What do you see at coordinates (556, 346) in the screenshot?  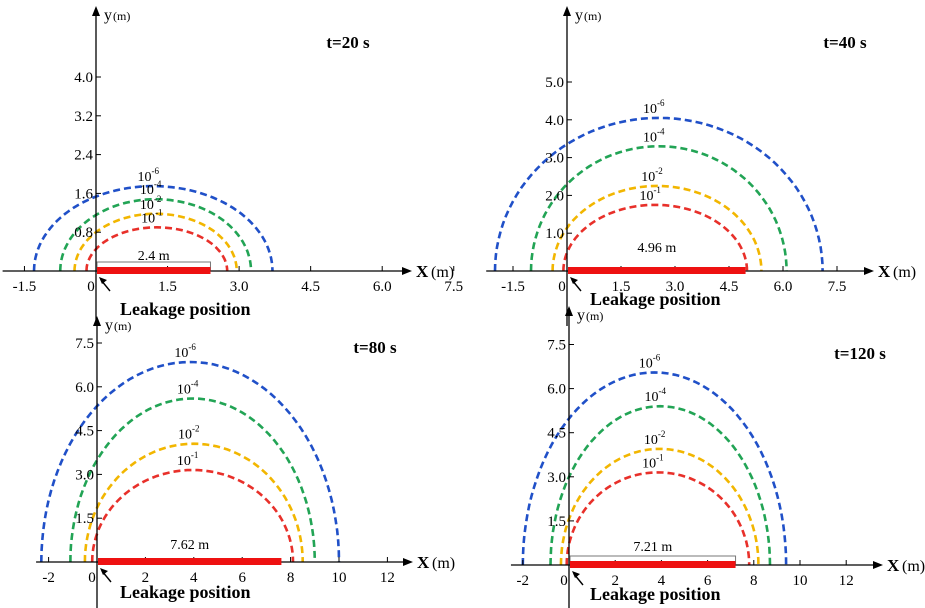 I see `y-tick-label: 7.5` at bounding box center [556, 346].